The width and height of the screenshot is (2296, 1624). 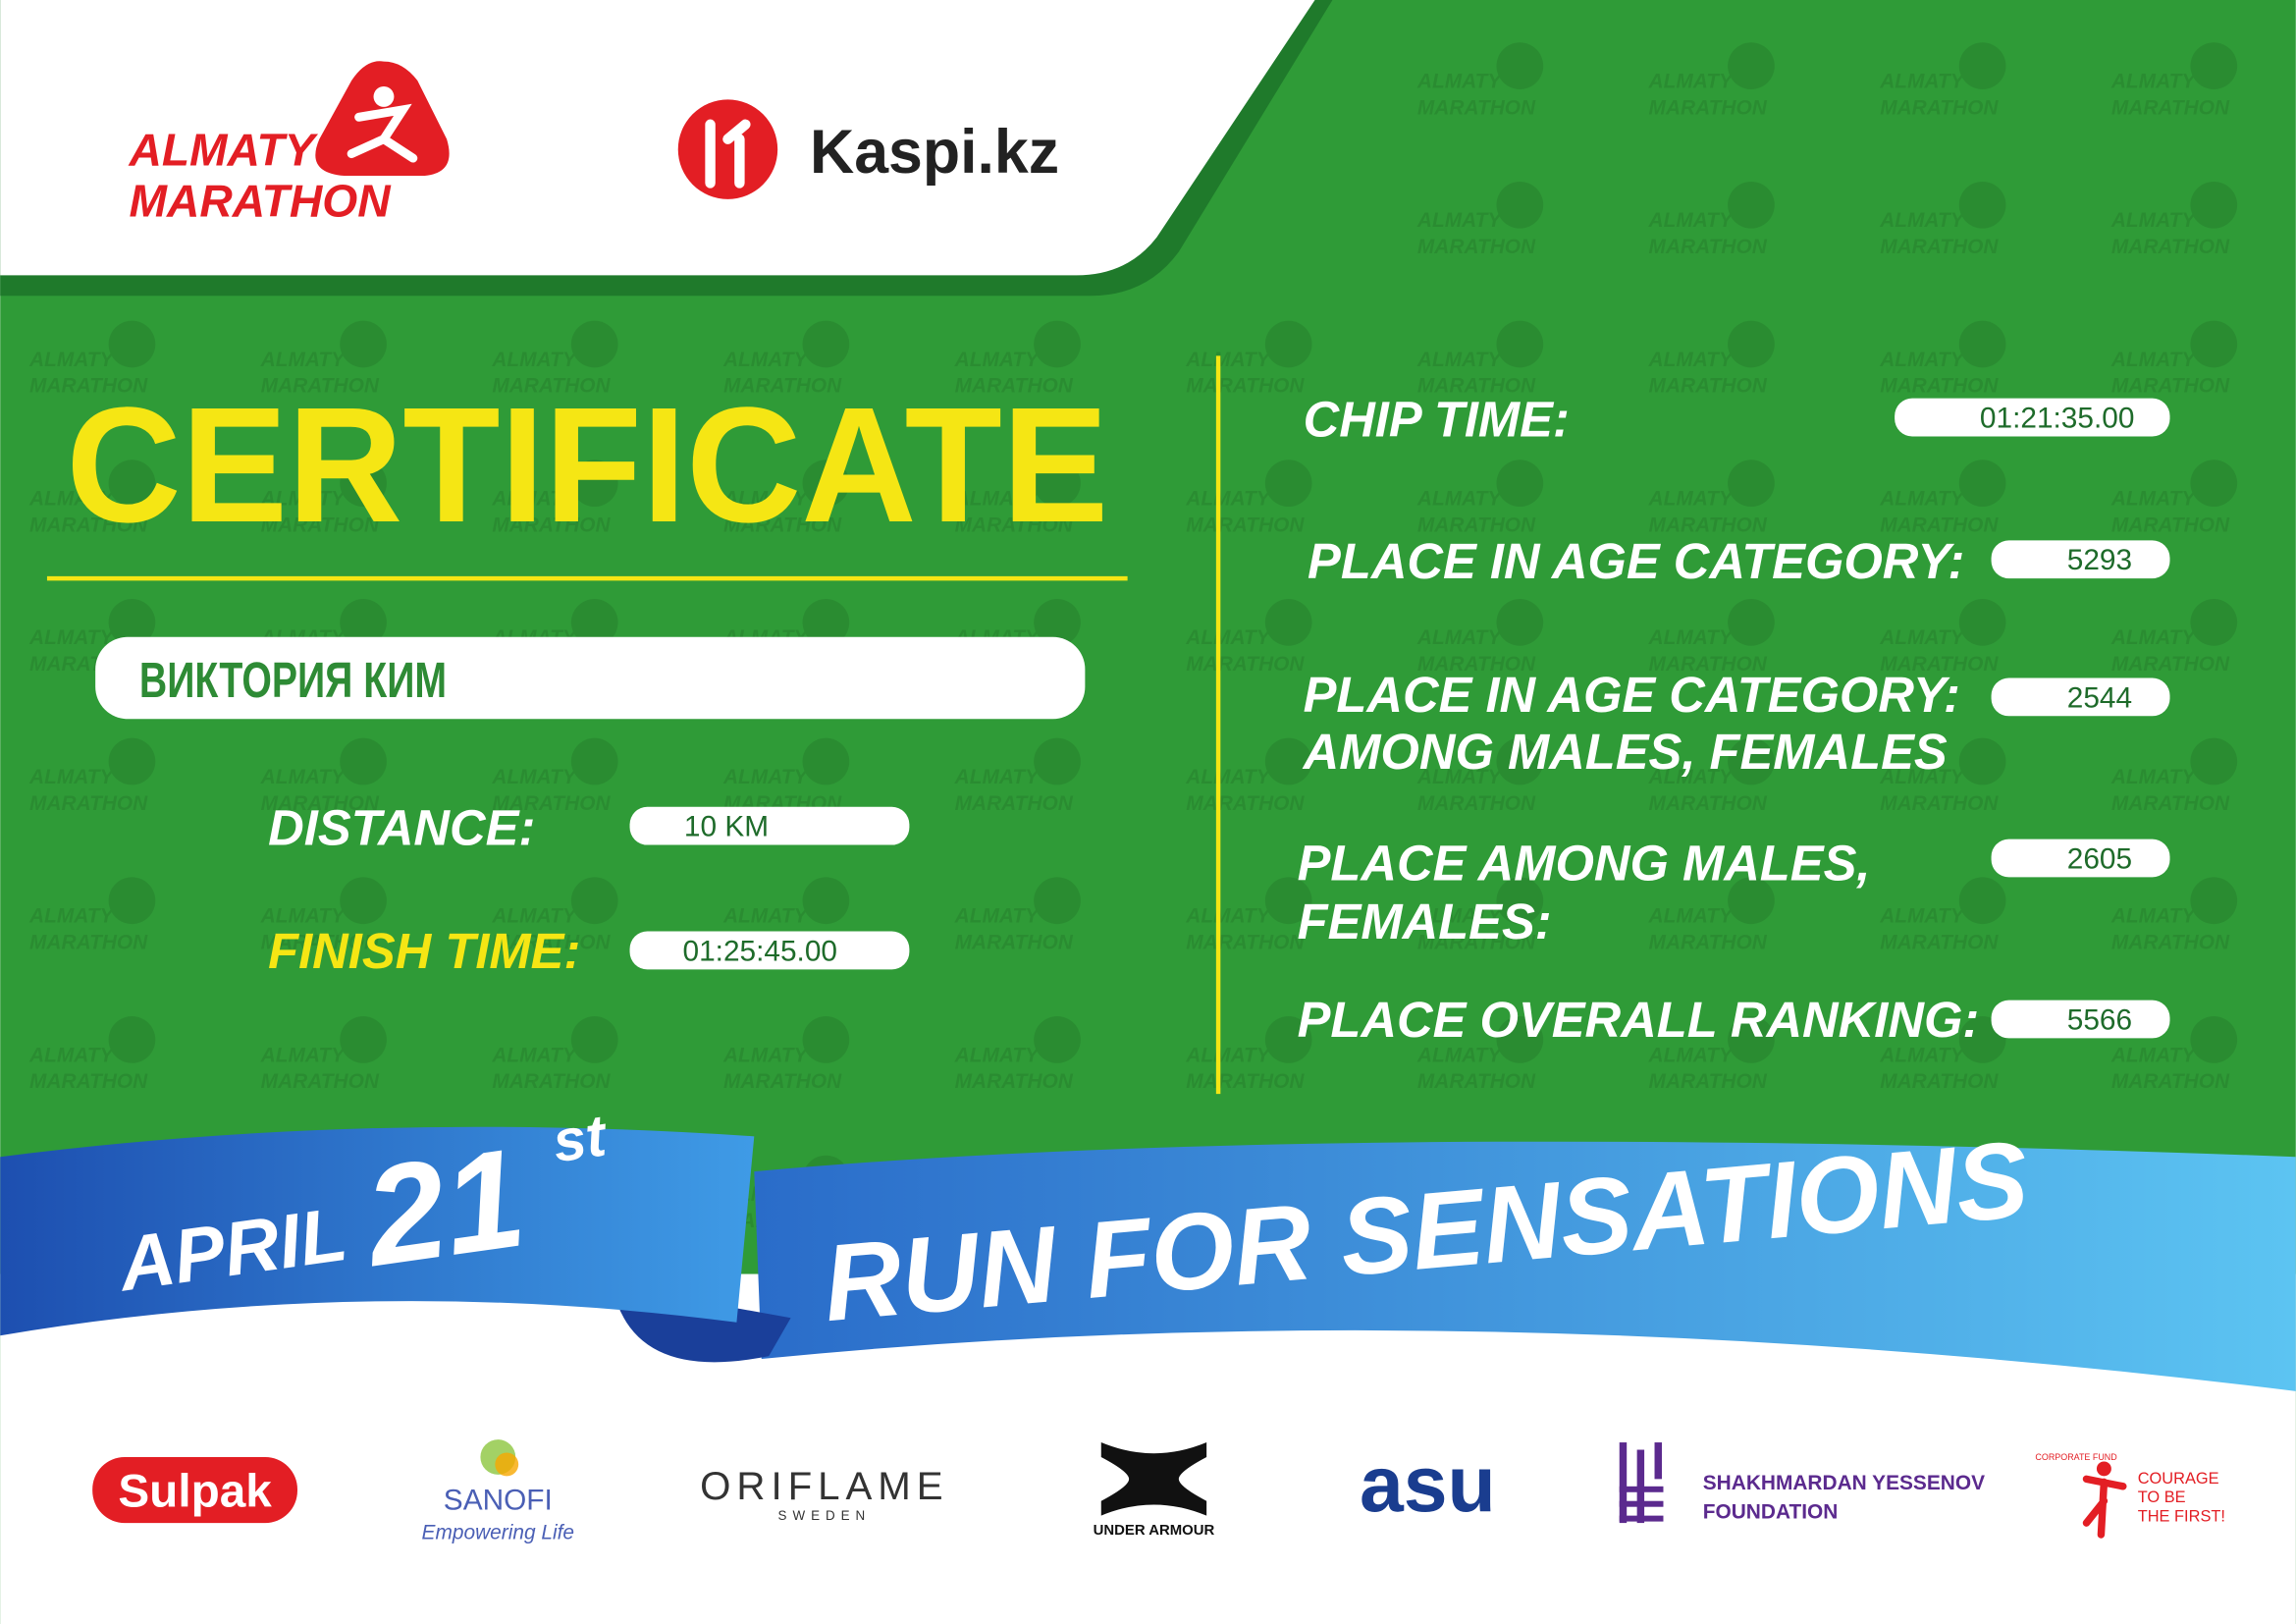 What do you see at coordinates (499, 1501) in the screenshot?
I see `sponsor-name: SANOFI` at bounding box center [499, 1501].